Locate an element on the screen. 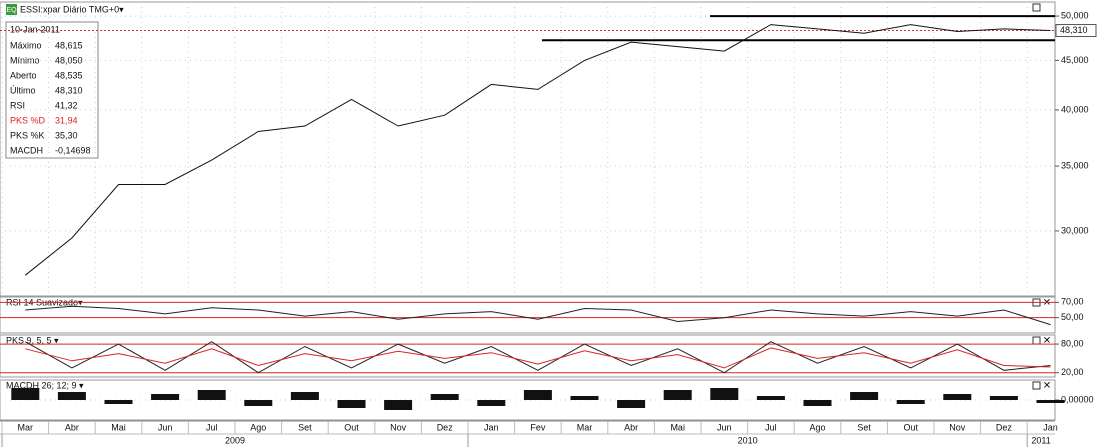  info-value: -0,14698 is located at coordinates (73, 150).